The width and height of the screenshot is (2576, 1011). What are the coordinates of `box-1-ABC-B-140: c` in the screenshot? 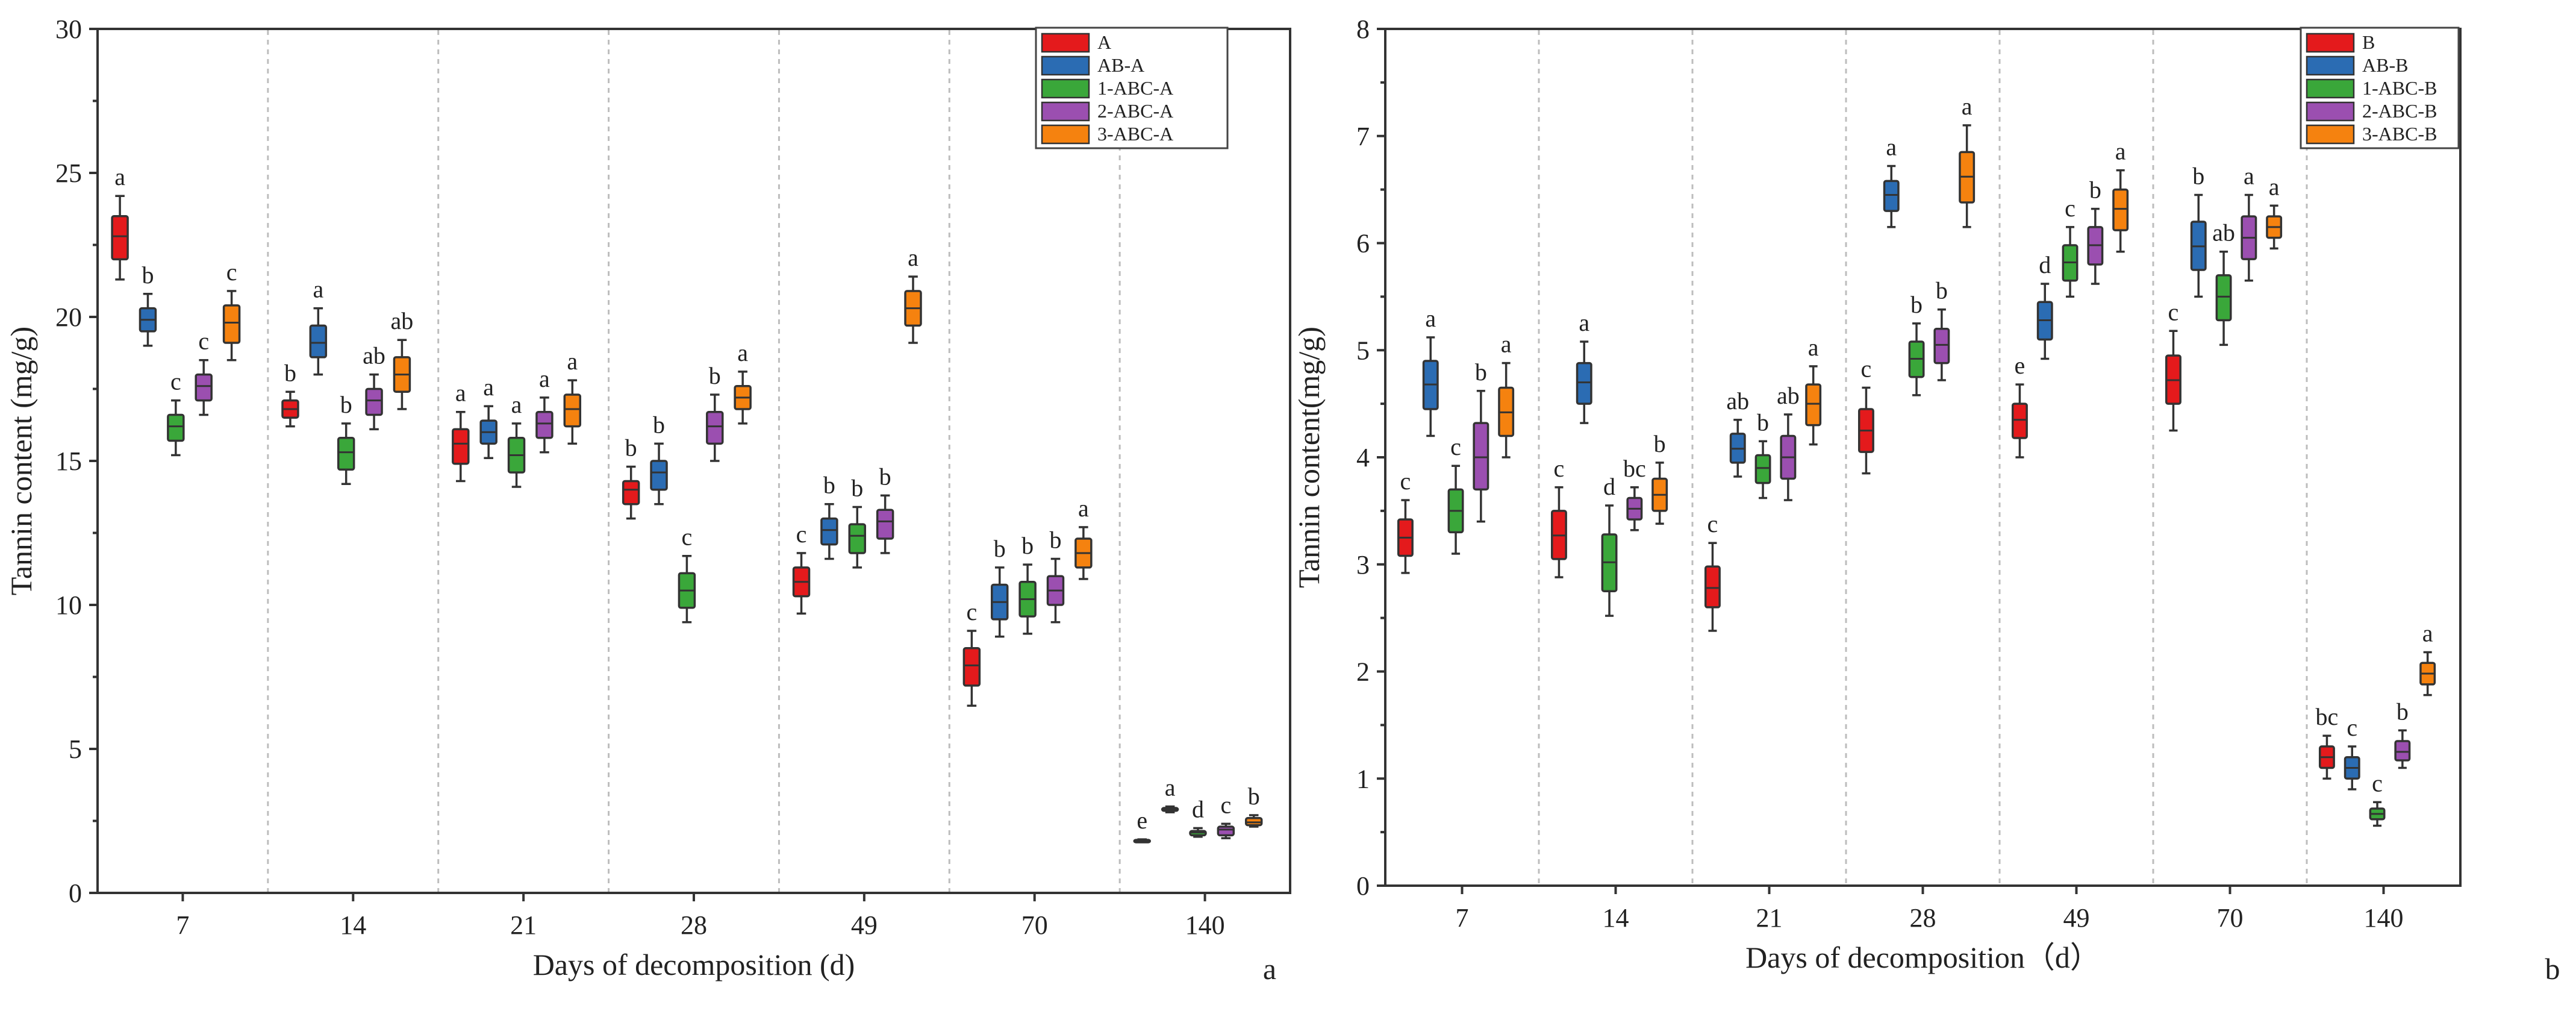 It's located at (2377, 798).